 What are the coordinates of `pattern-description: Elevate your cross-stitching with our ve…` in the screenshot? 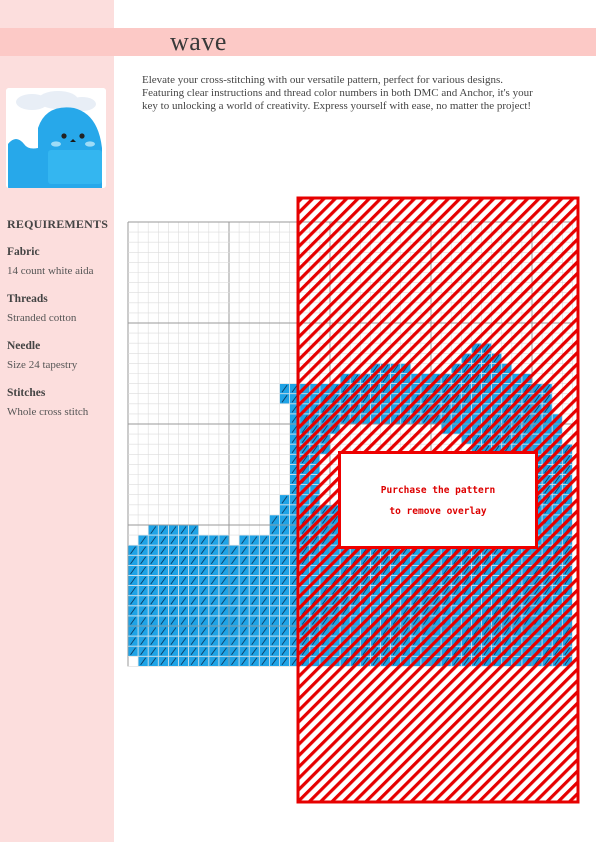 It's located at (337, 93).